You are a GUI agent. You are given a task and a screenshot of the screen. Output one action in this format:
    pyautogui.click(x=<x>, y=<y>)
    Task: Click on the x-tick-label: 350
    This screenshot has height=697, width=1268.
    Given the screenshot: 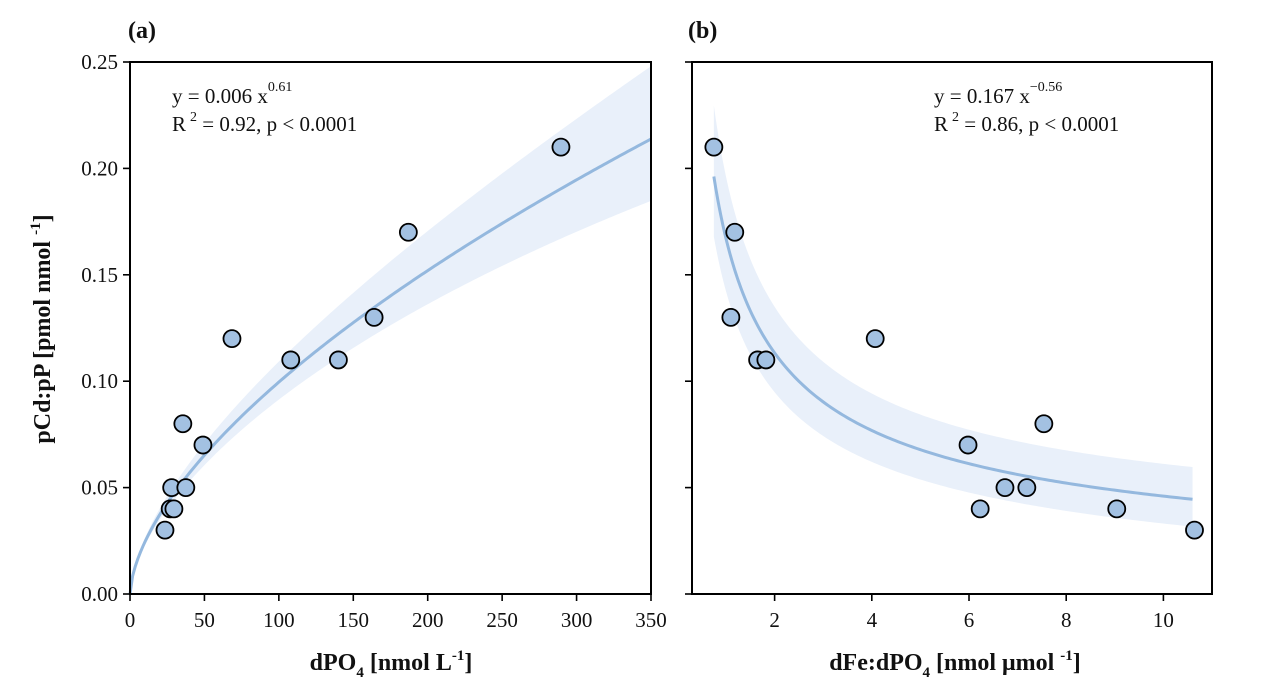 What is the action you would take?
    pyautogui.click(x=651, y=620)
    